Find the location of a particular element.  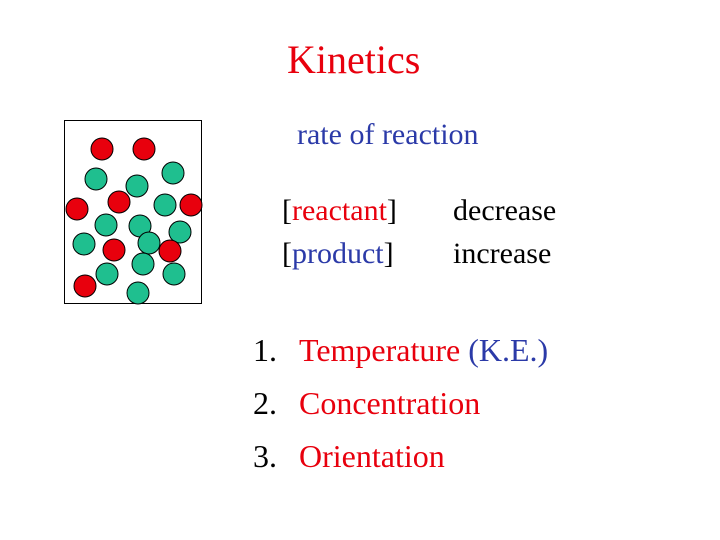

product-word: product is located at coordinates (338, 253).